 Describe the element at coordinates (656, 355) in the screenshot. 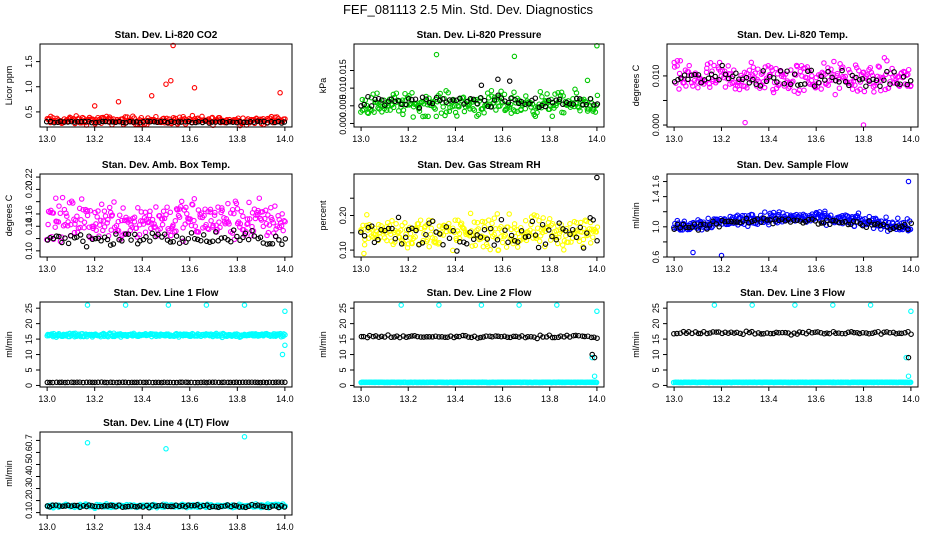

I see `y-tick-label: 10` at that location.